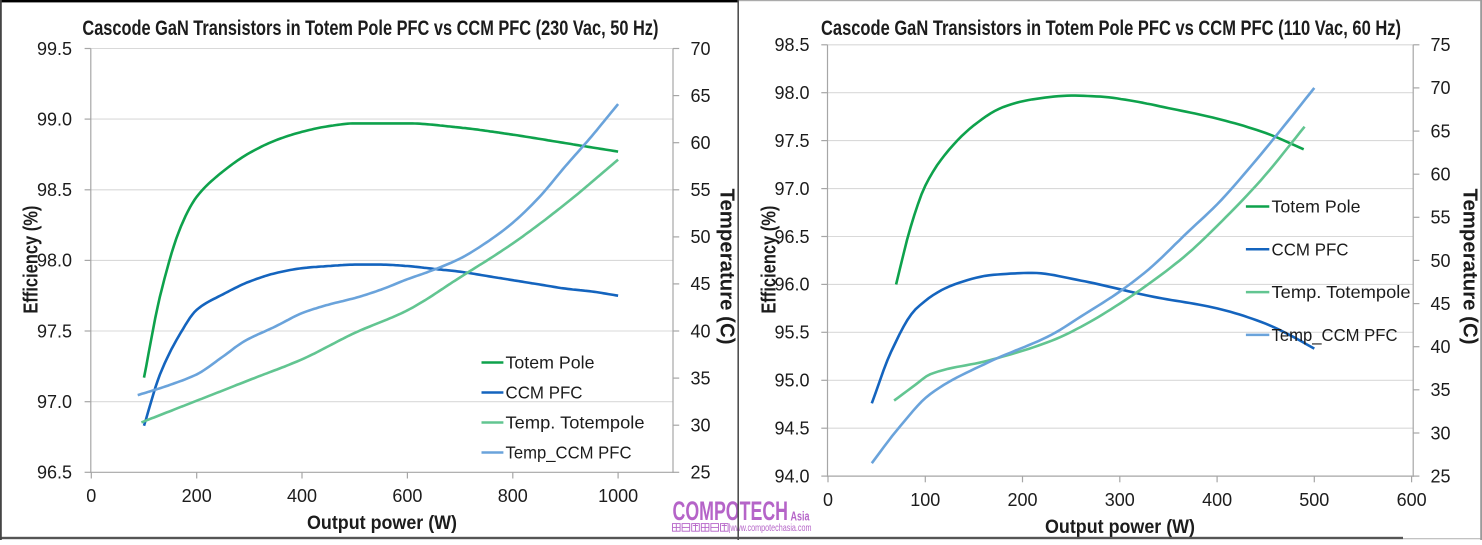 This screenshot has width=1482, height=545. What do you see at coordinates (770, 528) in the screenshot?
I see `svg-text: |www.compotechasia.com` at bounding box center [770, 528].